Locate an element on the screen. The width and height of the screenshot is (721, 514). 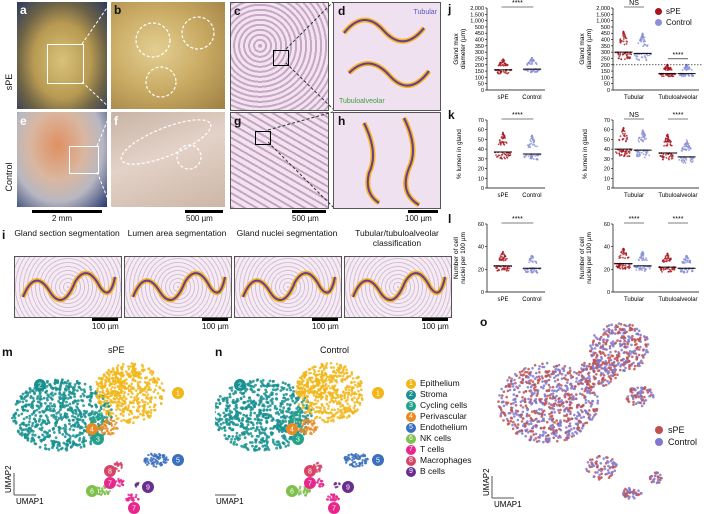
y-axis-label: Gland maxdiameter (µm) is located at coordinates (586, 49).